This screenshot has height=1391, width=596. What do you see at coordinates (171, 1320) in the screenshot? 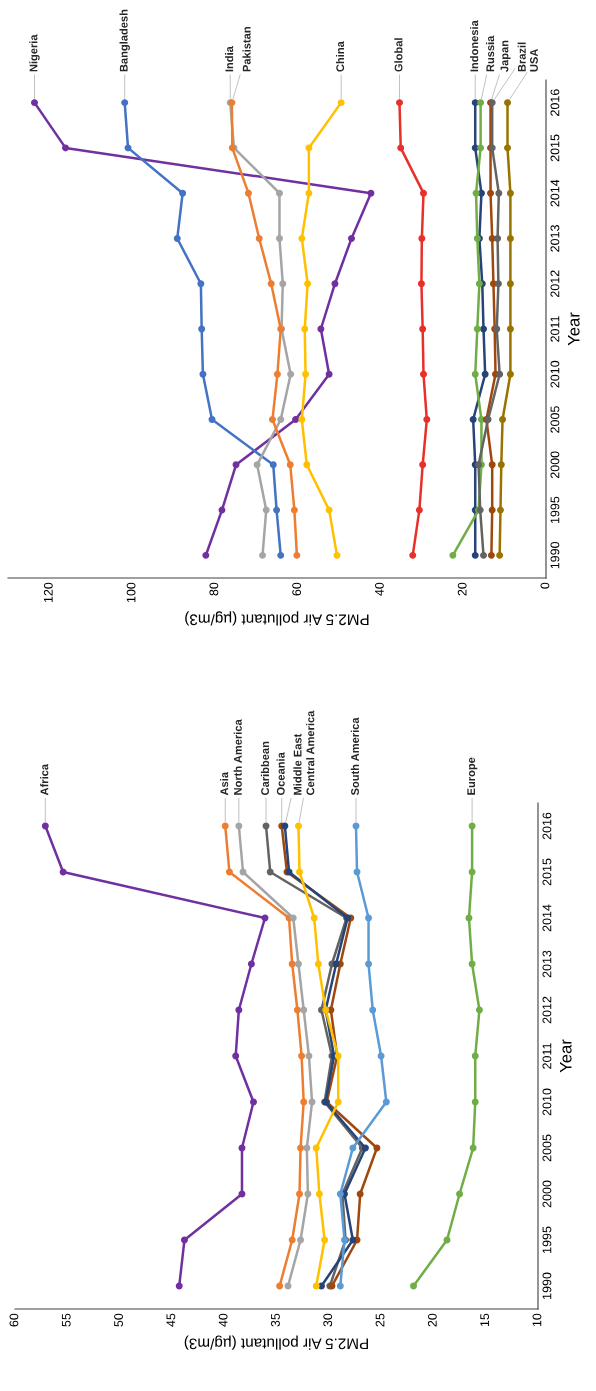
I see `x-tick-label: 45` at bounding box center [171, 1320].